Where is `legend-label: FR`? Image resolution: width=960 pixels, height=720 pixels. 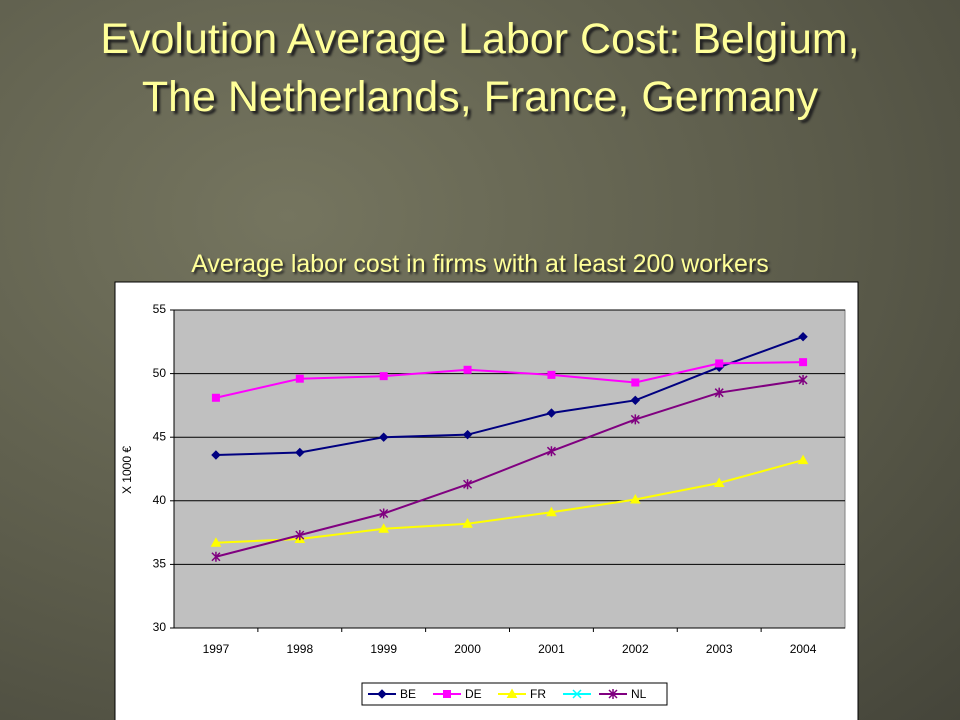
legend-label: FR is located at coordinates (538, 694).